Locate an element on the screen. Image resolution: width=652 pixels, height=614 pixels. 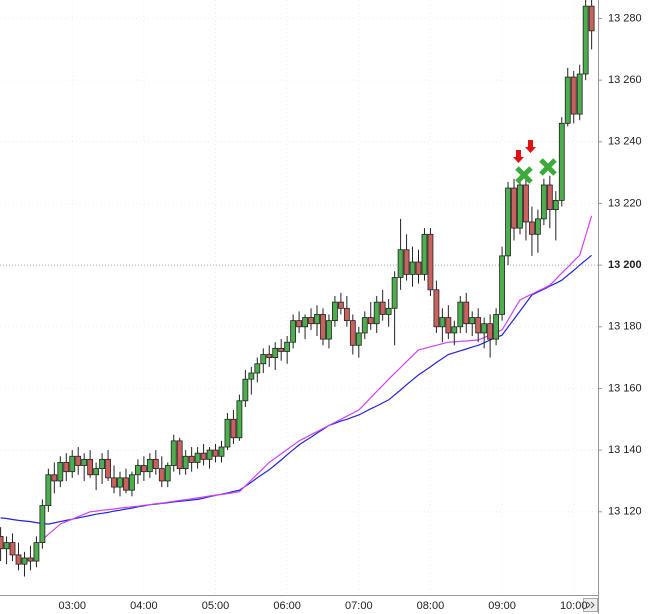
y-tick-label: 13 280 is located at coordinates (625, 18).